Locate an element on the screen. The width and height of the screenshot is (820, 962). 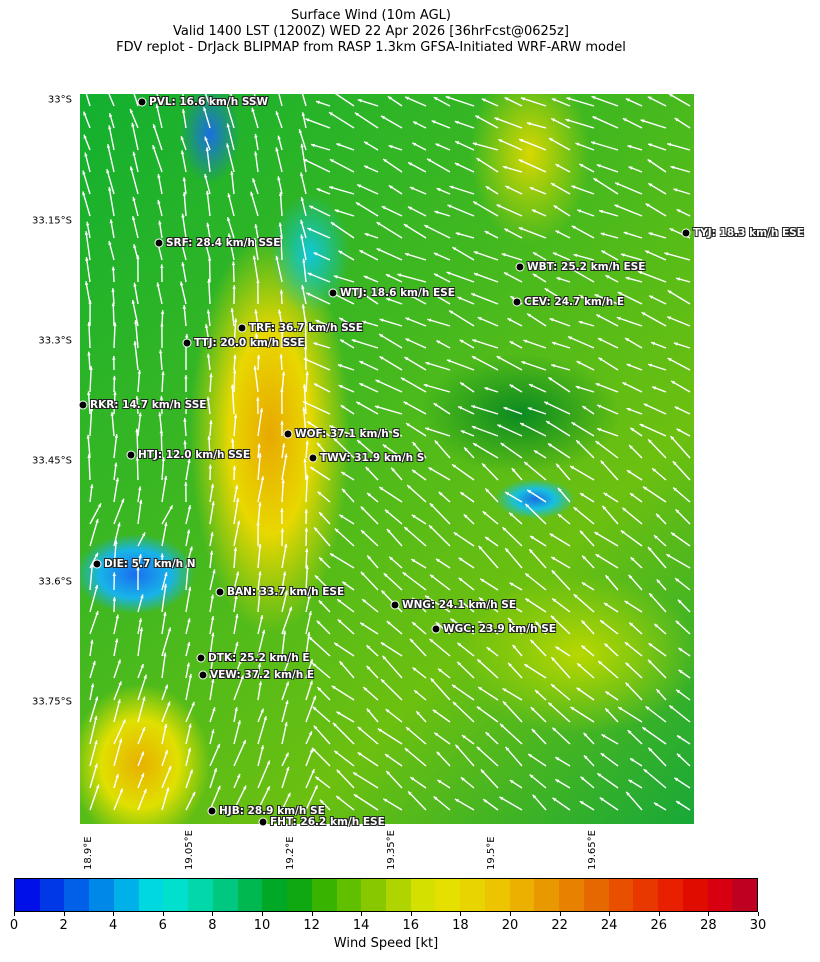
colorbar-tick-label: 14 is located at coordinates (361, 925).